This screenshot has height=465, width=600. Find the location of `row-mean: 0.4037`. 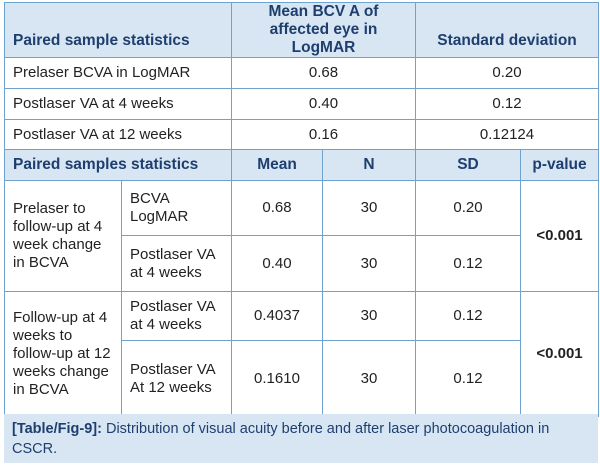

row-mean: 0.4037 is located at coordinates (277, 316).